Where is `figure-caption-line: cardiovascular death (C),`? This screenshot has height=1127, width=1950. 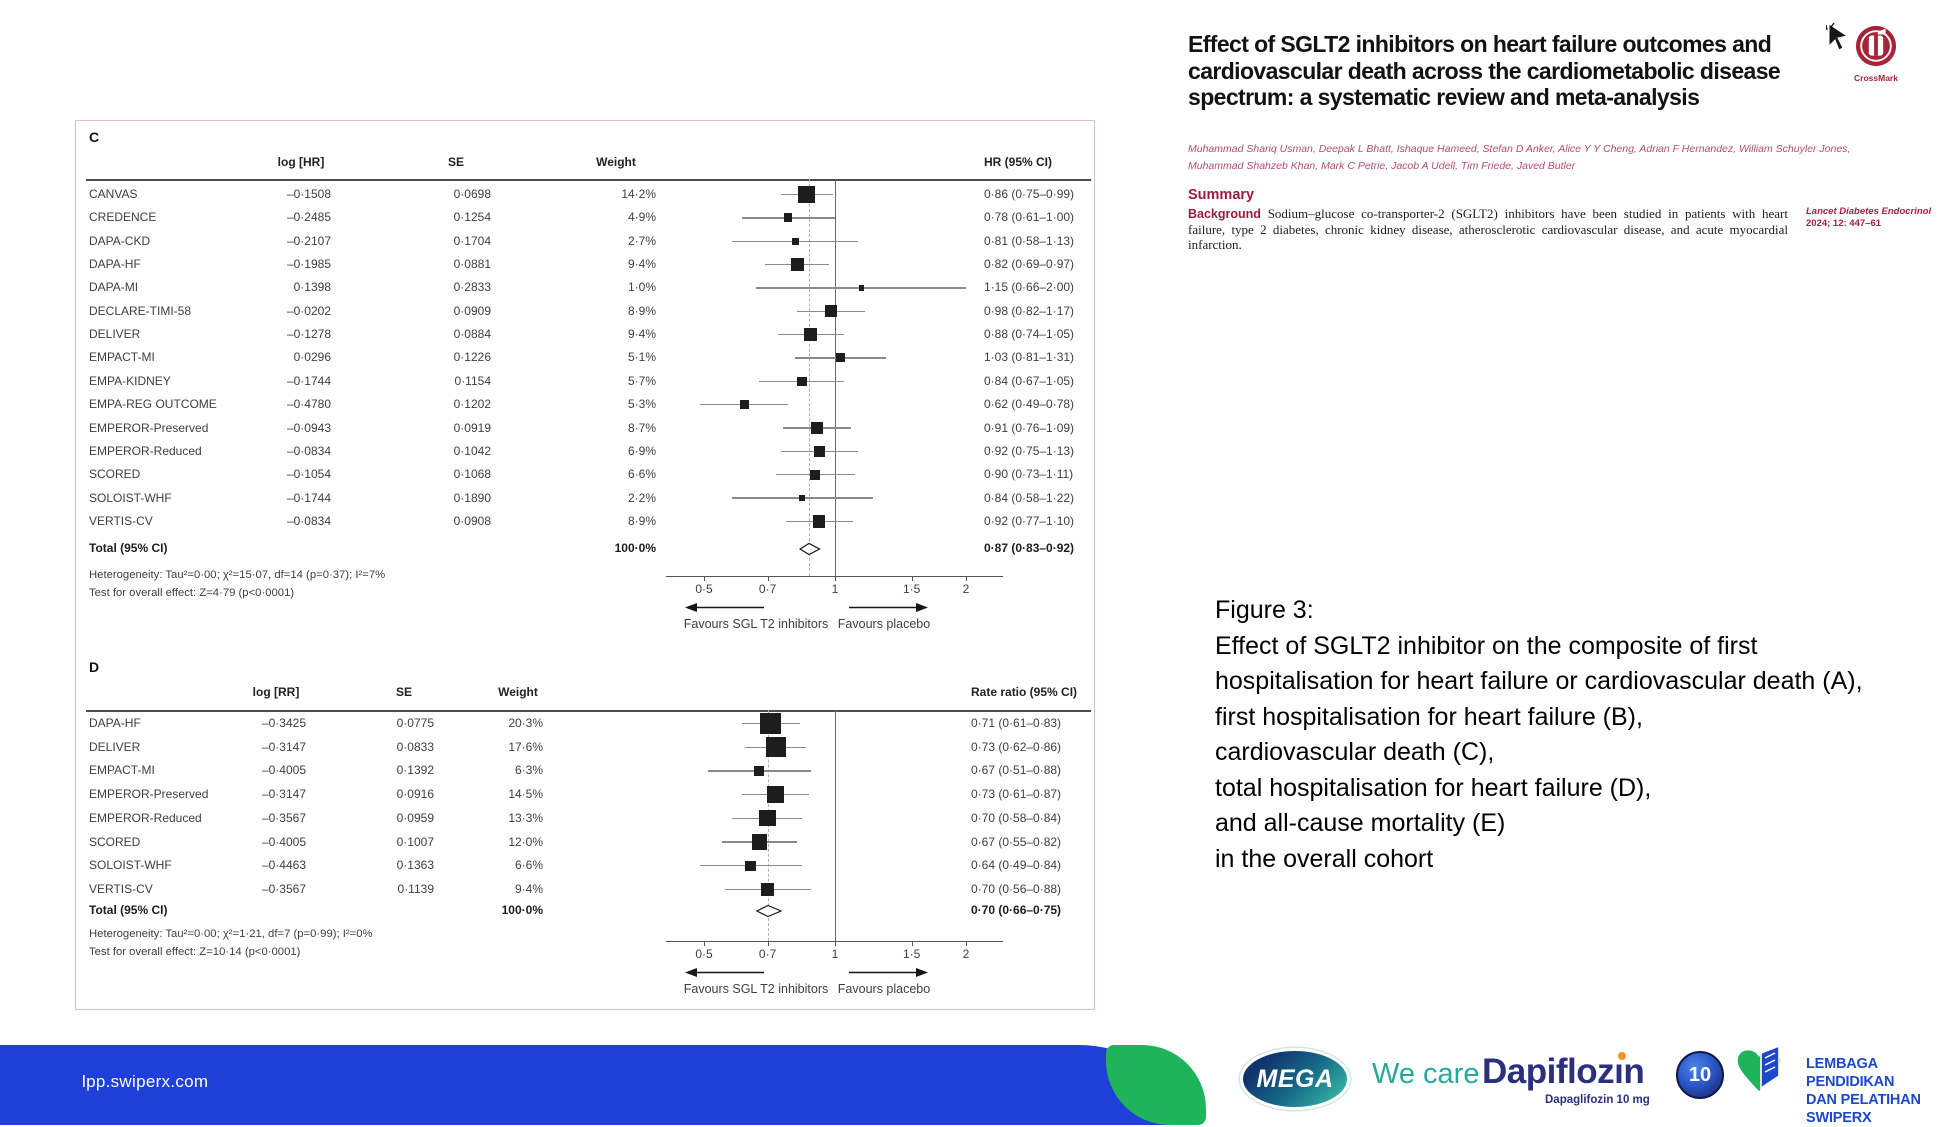 figure-caption-line: cardiovascular death (C), is located at coordinates (1355, 752).